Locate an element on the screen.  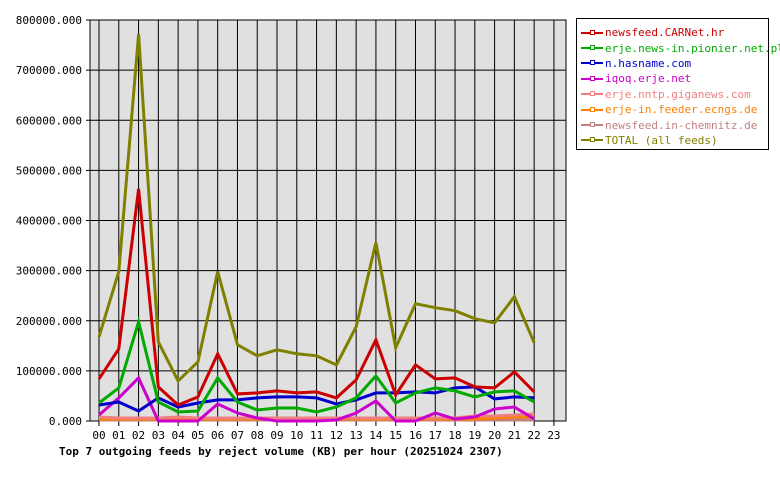
legend-label: erje.nntp.giganews.com is located at coordinates (678, 94).